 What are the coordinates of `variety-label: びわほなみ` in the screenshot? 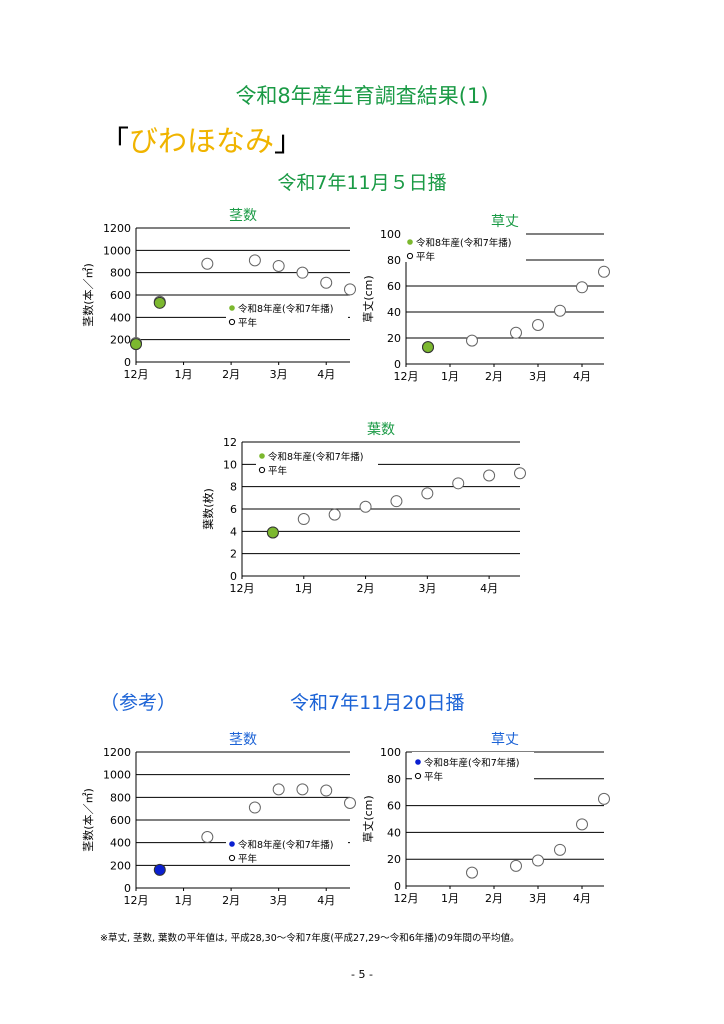 It's located at (202, 141).